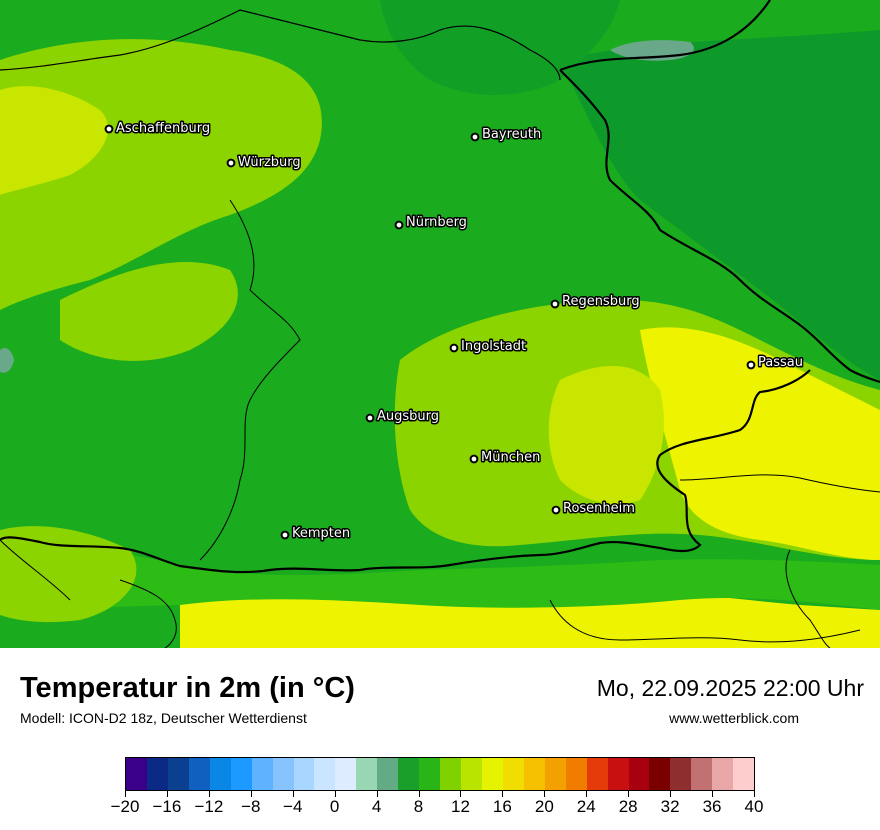 This screenshot has width=880, height=830. Describe the element at coordinates (595, 302) in the screenshot. I see `city-regensburg: Regensburg` at that location.